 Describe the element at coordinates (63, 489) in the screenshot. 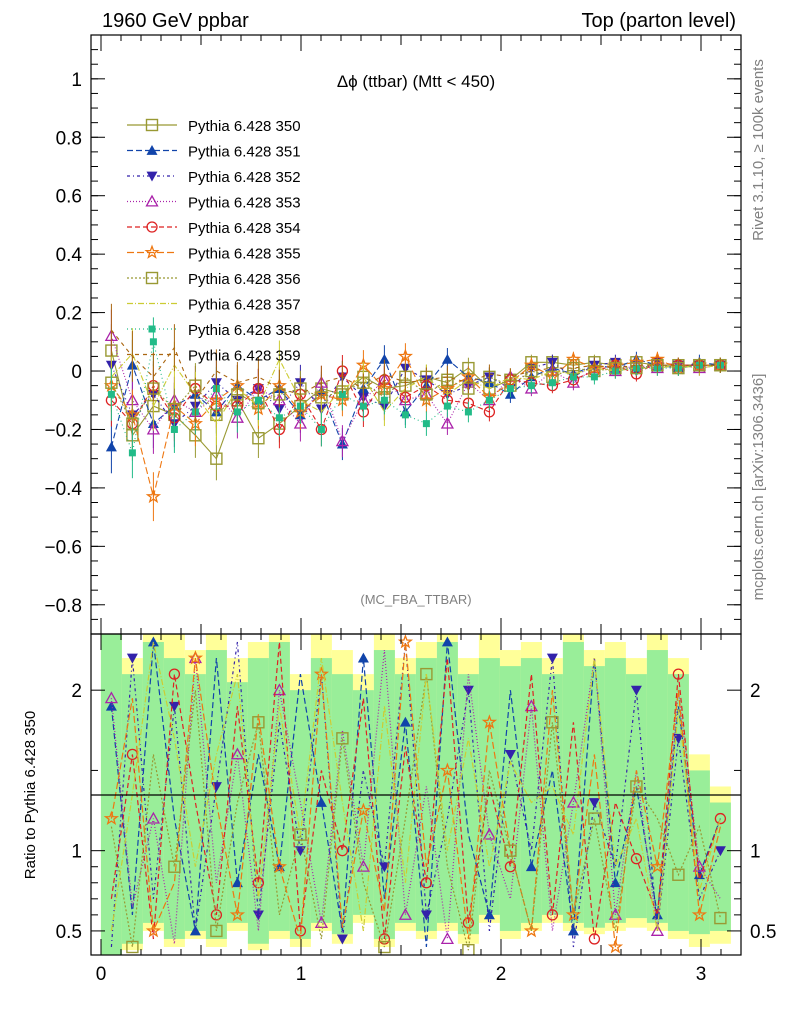

I see `y-tick-label: −0.4` at that location.